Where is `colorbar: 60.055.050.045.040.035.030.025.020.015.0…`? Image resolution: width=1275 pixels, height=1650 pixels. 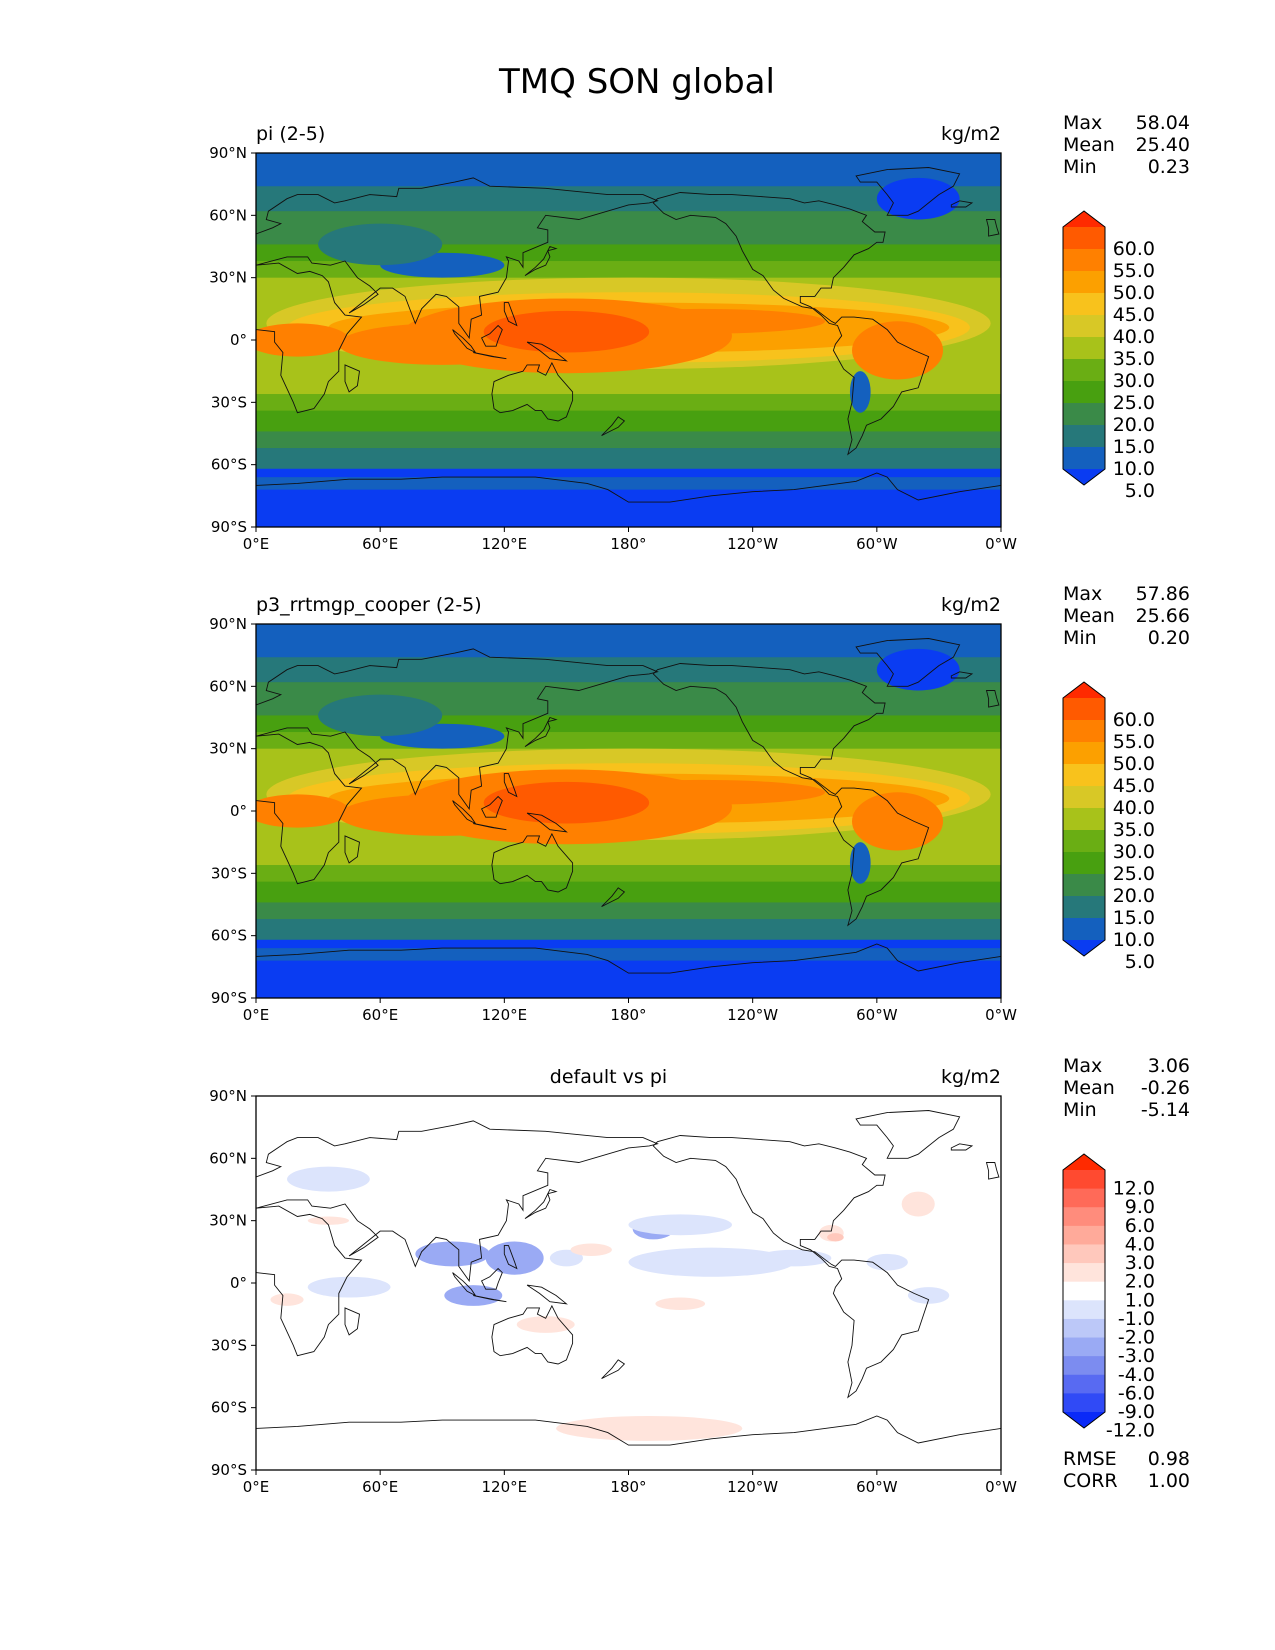
colorbar: 60.055.050.045.040.035.030.025.020.015.0… is located at coordinates (1108, 827).